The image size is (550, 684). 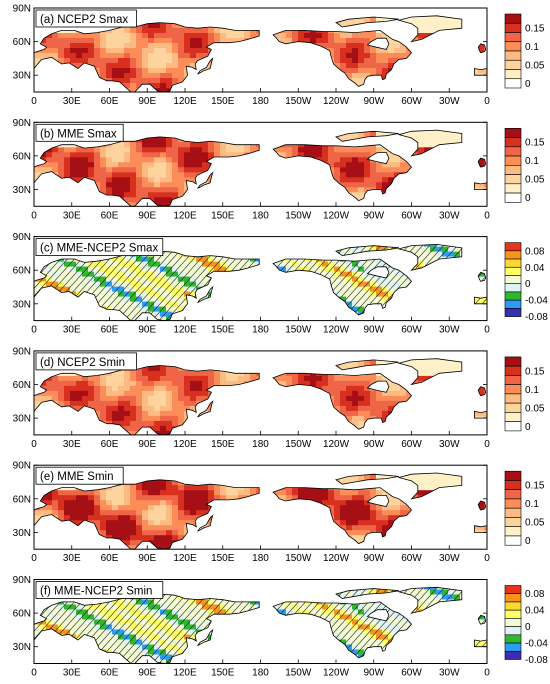 I want to click on panel-title: (d) NCEP2 Smin, so click(x=82, y=363).